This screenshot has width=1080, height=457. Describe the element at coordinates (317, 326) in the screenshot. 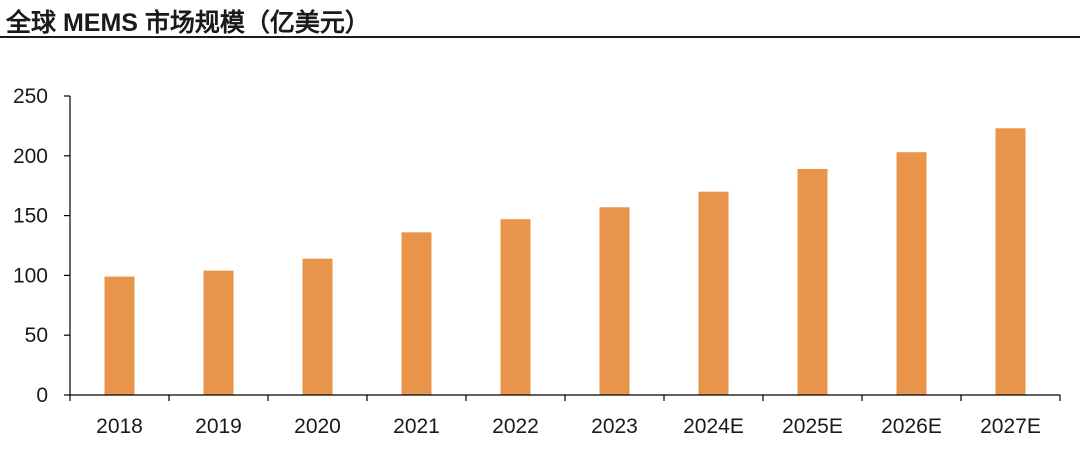

I see `bar-2020` at that location.